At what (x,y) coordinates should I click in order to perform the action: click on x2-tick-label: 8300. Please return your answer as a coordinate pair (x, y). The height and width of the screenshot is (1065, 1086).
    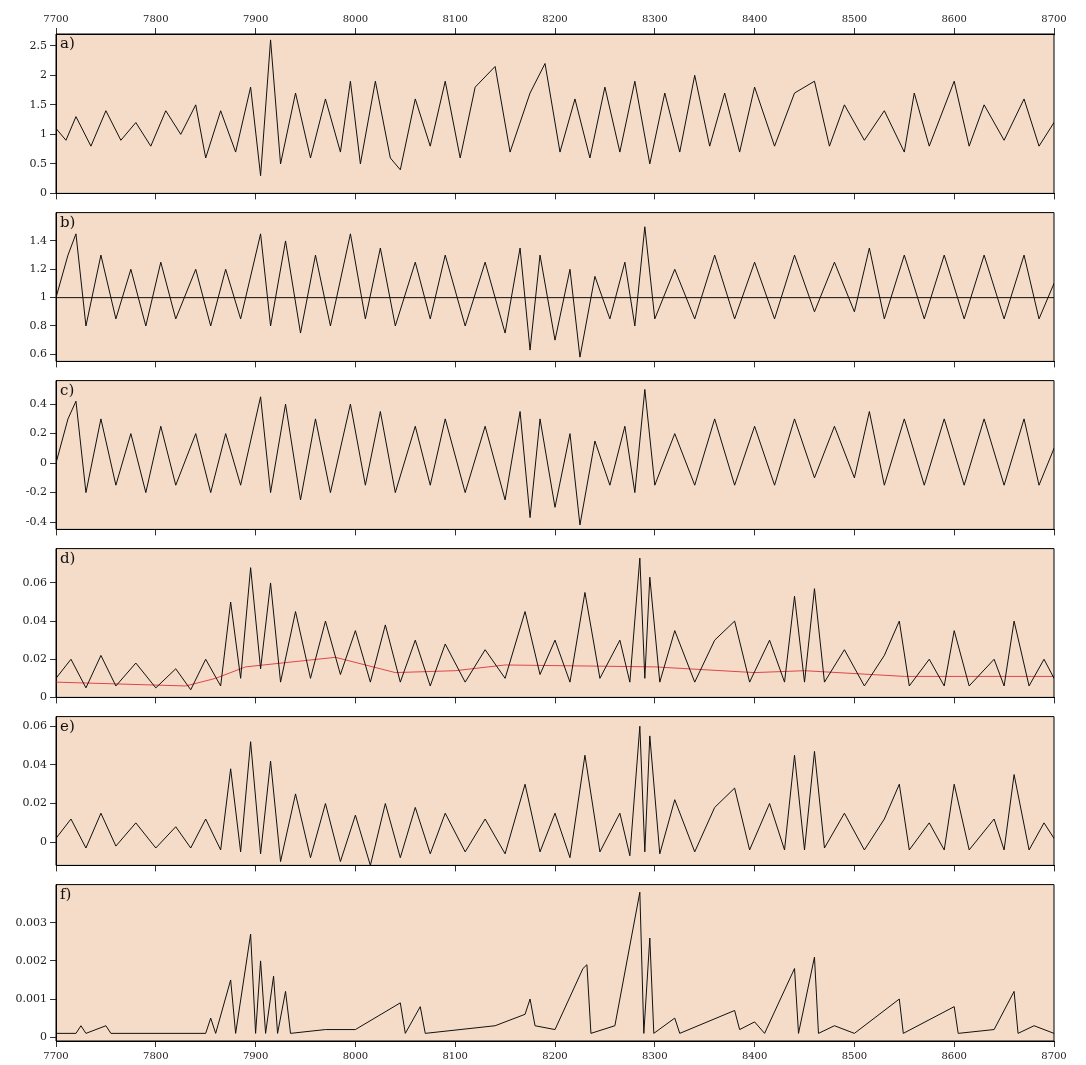
    Looking at the image, I should click on (655, 18).